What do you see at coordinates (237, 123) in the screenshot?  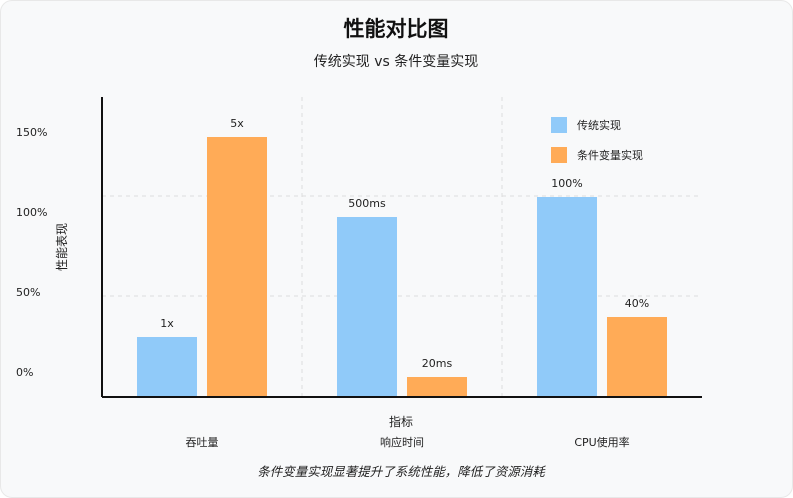 I see `bar-value-label: 5x` at bounding box center [237, 123].